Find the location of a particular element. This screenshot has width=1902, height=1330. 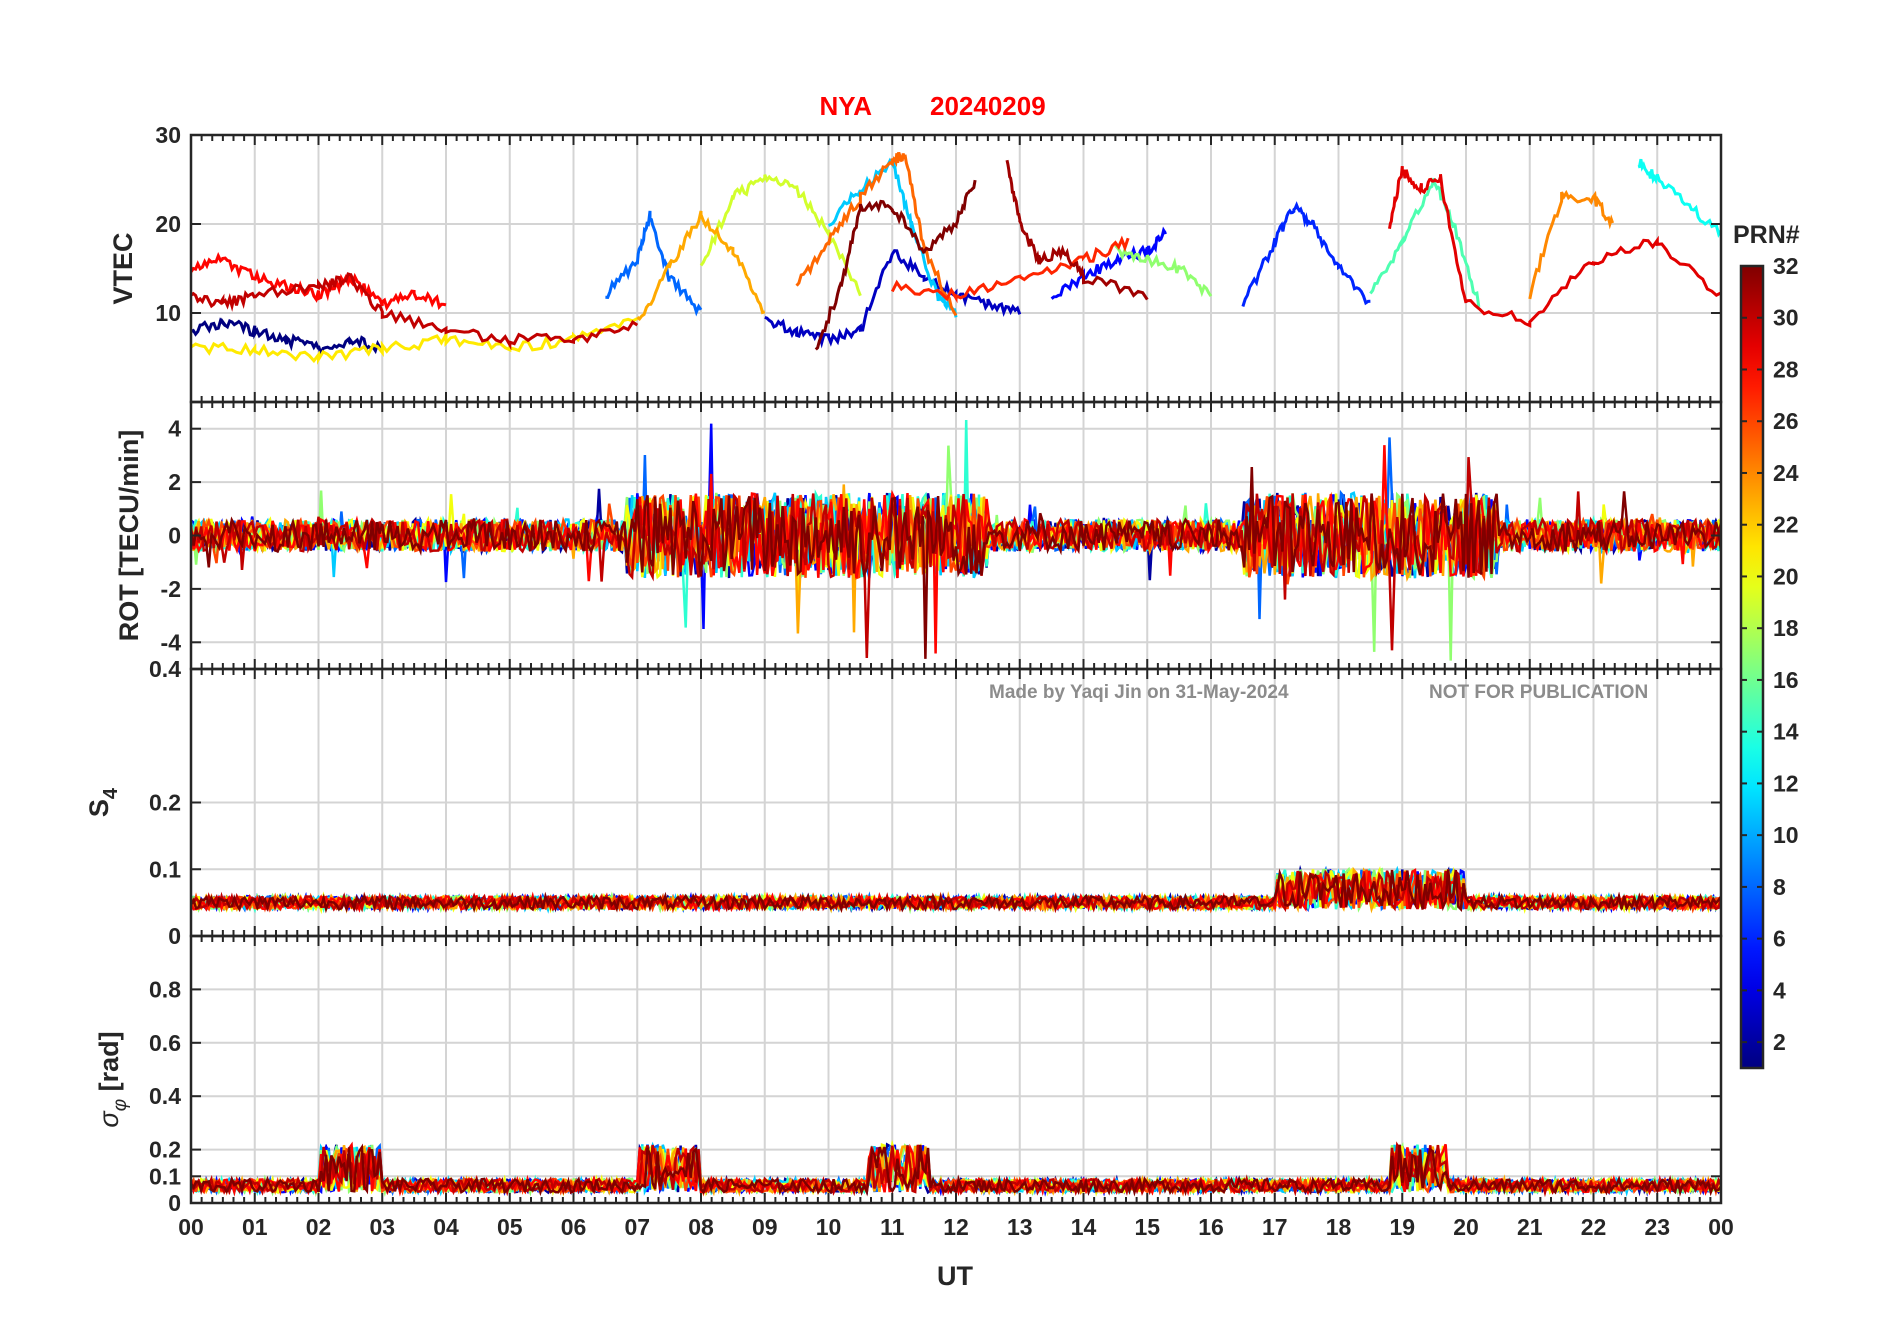

x-tick-label: 18 is located at coordinates (1339, 1227).